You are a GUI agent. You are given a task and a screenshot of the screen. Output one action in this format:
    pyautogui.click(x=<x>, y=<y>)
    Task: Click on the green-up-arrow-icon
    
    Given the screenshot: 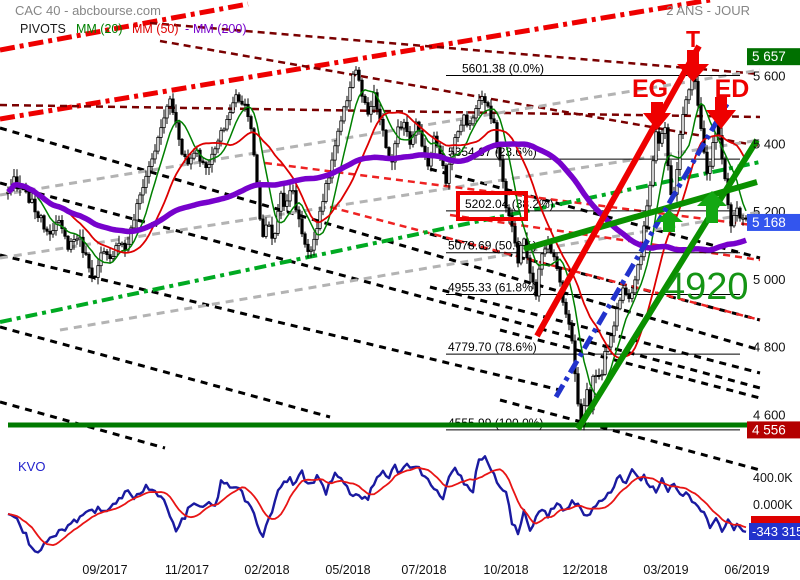 What is the action you would take?
    pyautogui.click(x=669, y=221)
    